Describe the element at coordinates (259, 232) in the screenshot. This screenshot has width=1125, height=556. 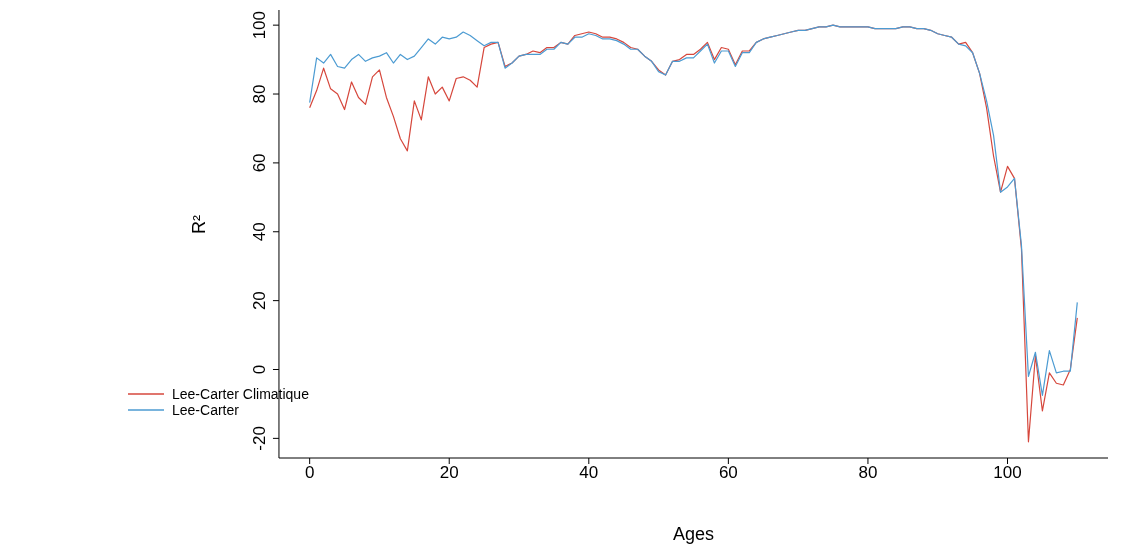
I see `y-tick-label: 40` at that location.